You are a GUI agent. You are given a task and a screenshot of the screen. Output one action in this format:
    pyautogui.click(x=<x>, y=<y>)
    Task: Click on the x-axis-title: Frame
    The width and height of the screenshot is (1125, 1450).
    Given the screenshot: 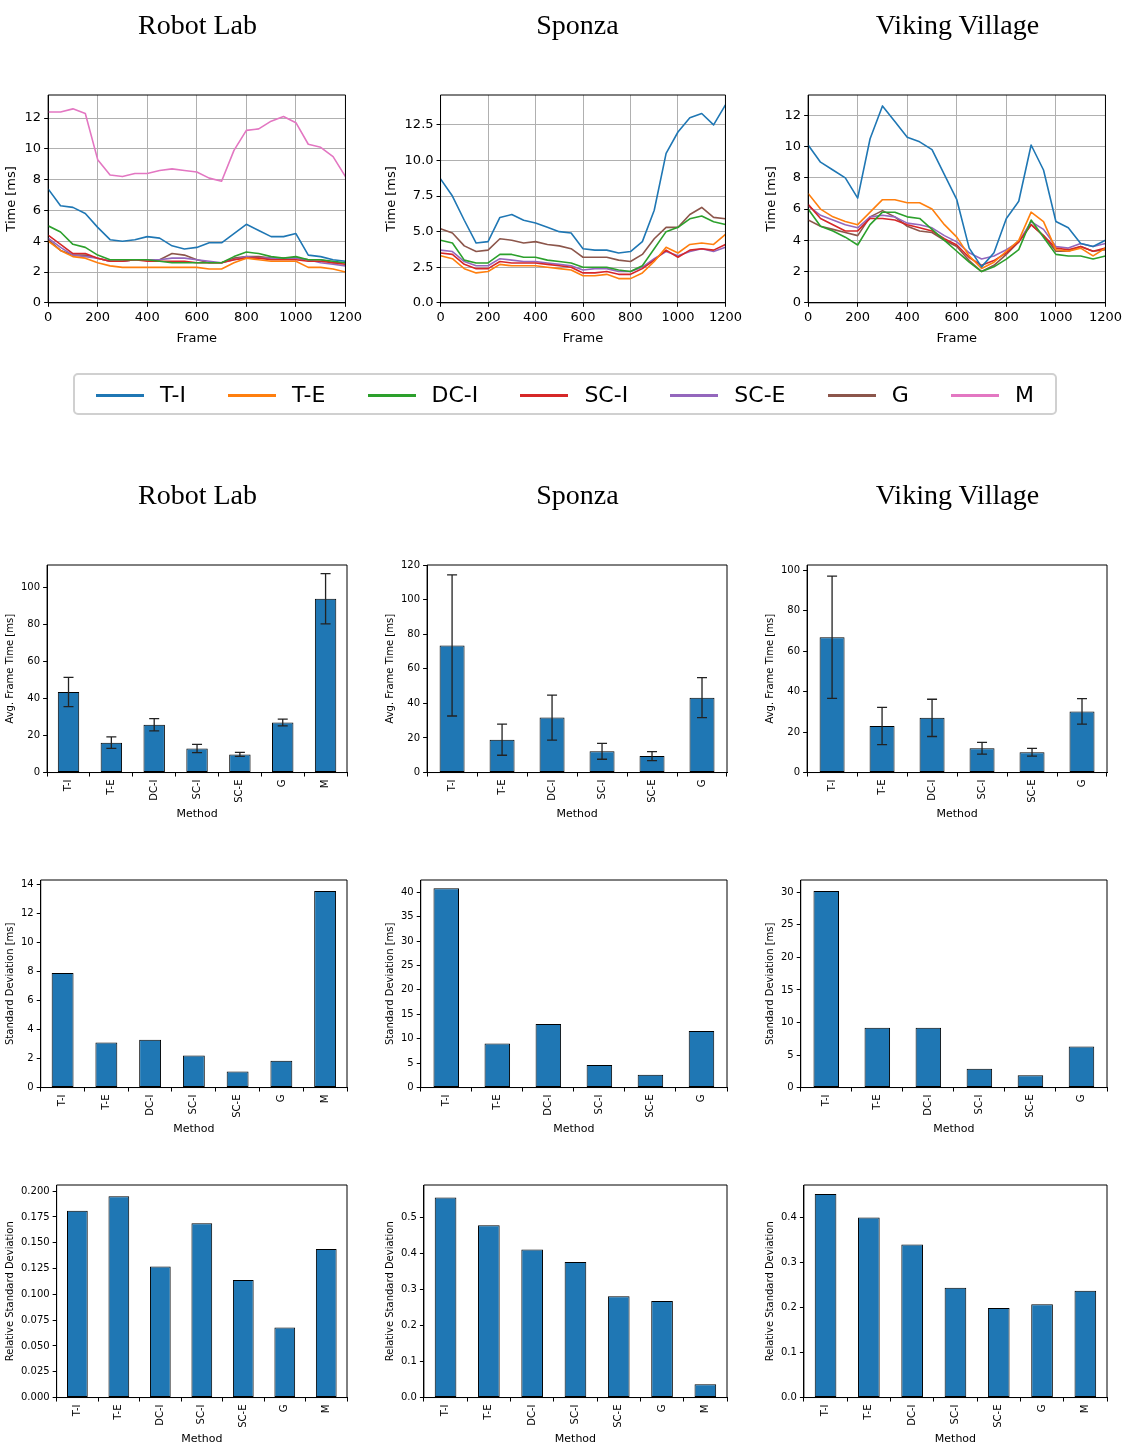 What is the action you would take?
    pyautogui.click(x=197, y=337)
    